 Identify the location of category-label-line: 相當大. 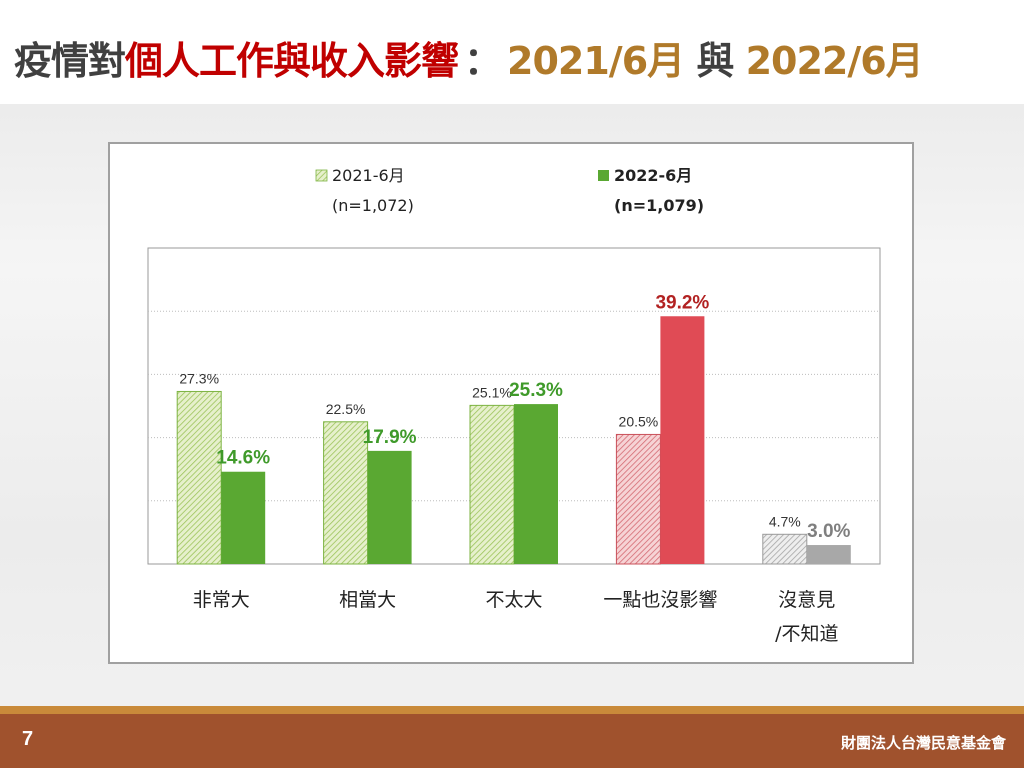
(367, 600).